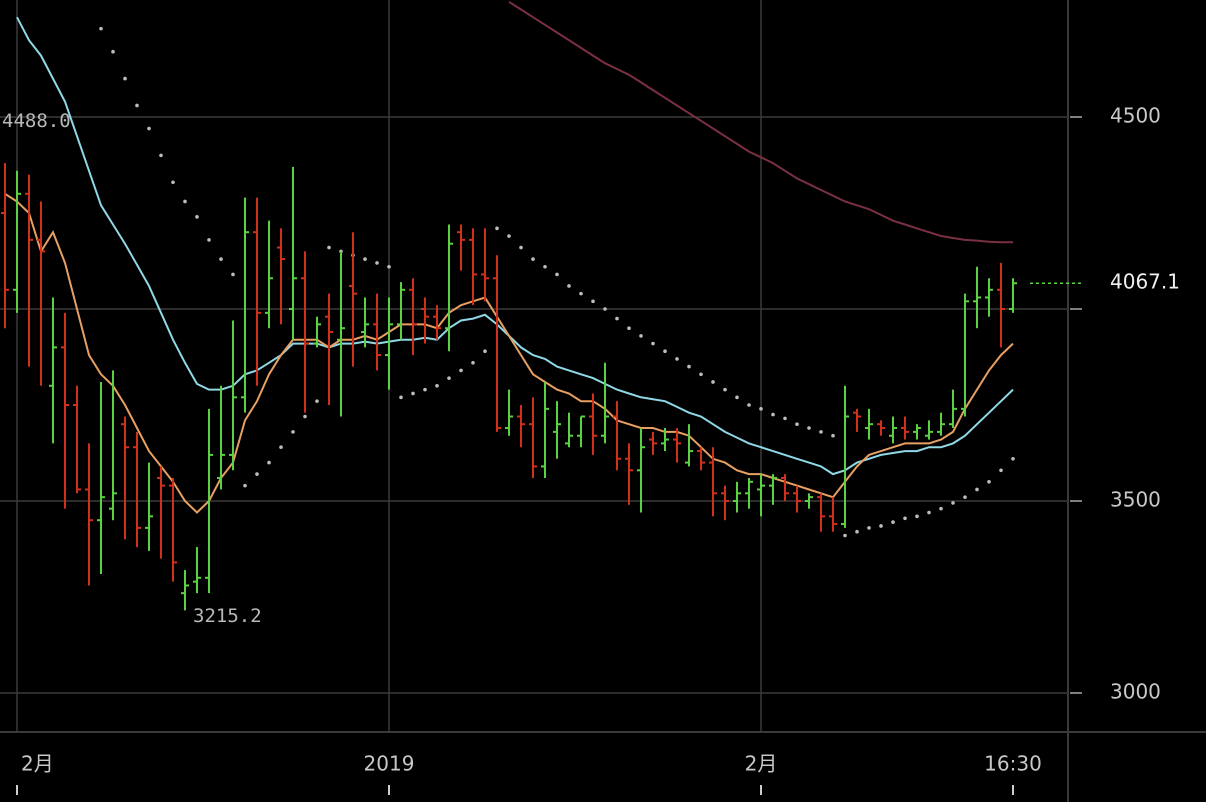 The width and height of the screenshot is (1206, 802). What do you see at coordinates (36, 121) in the screenshot?
I see `high-note: 4488.0` at bounding box center [36, 121].